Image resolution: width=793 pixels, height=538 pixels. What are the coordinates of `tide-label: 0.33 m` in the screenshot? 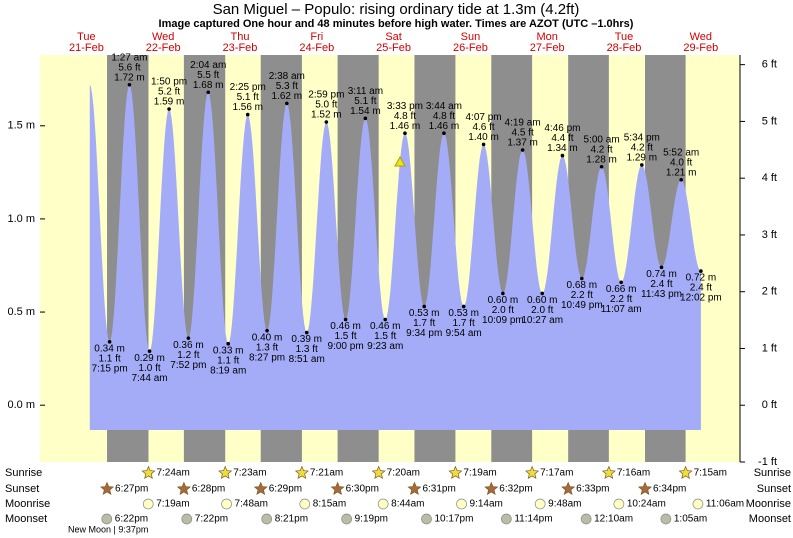 It's located at (228, 350).